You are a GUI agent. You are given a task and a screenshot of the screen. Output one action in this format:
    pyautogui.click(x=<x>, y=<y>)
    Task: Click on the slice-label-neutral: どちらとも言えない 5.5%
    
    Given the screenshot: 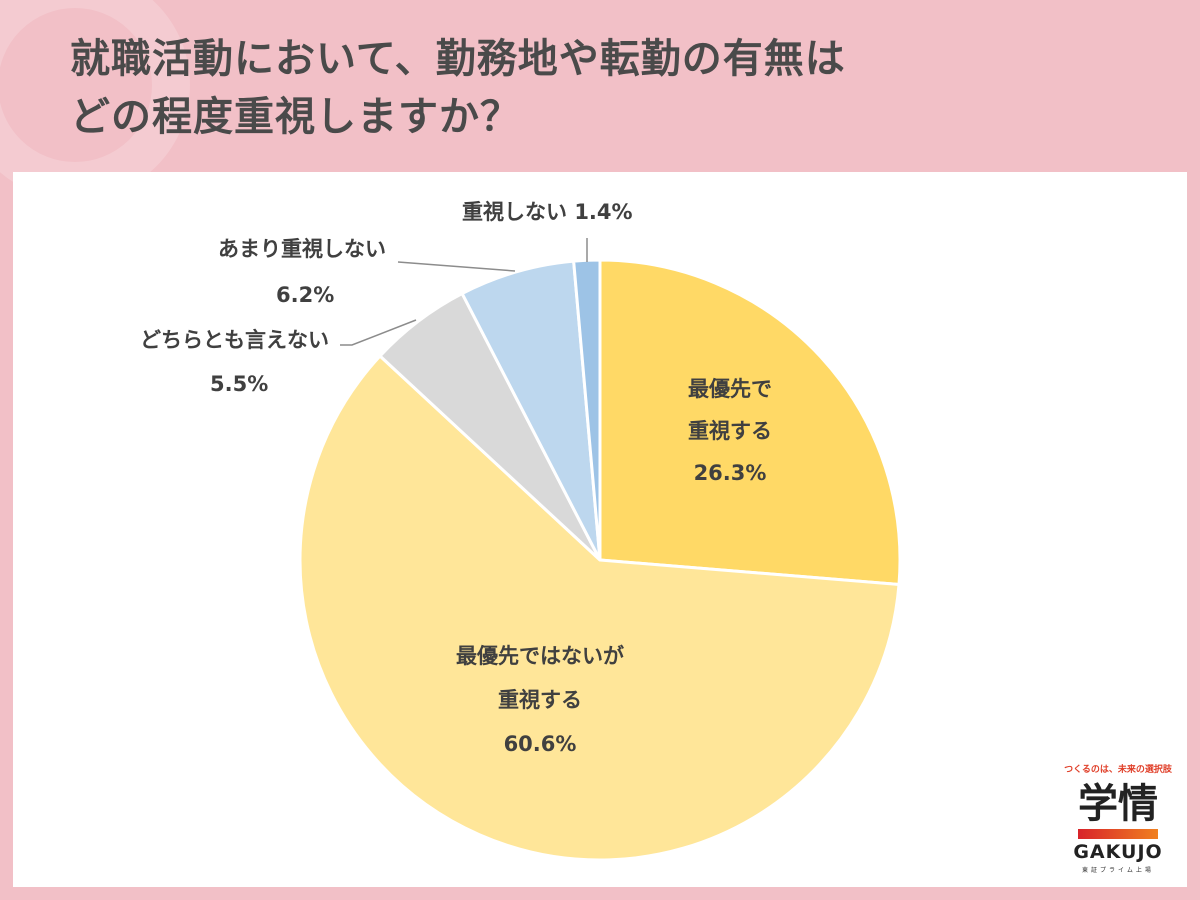 What is the action you would take?
    pyautogui.click(x=240, y=362)
    